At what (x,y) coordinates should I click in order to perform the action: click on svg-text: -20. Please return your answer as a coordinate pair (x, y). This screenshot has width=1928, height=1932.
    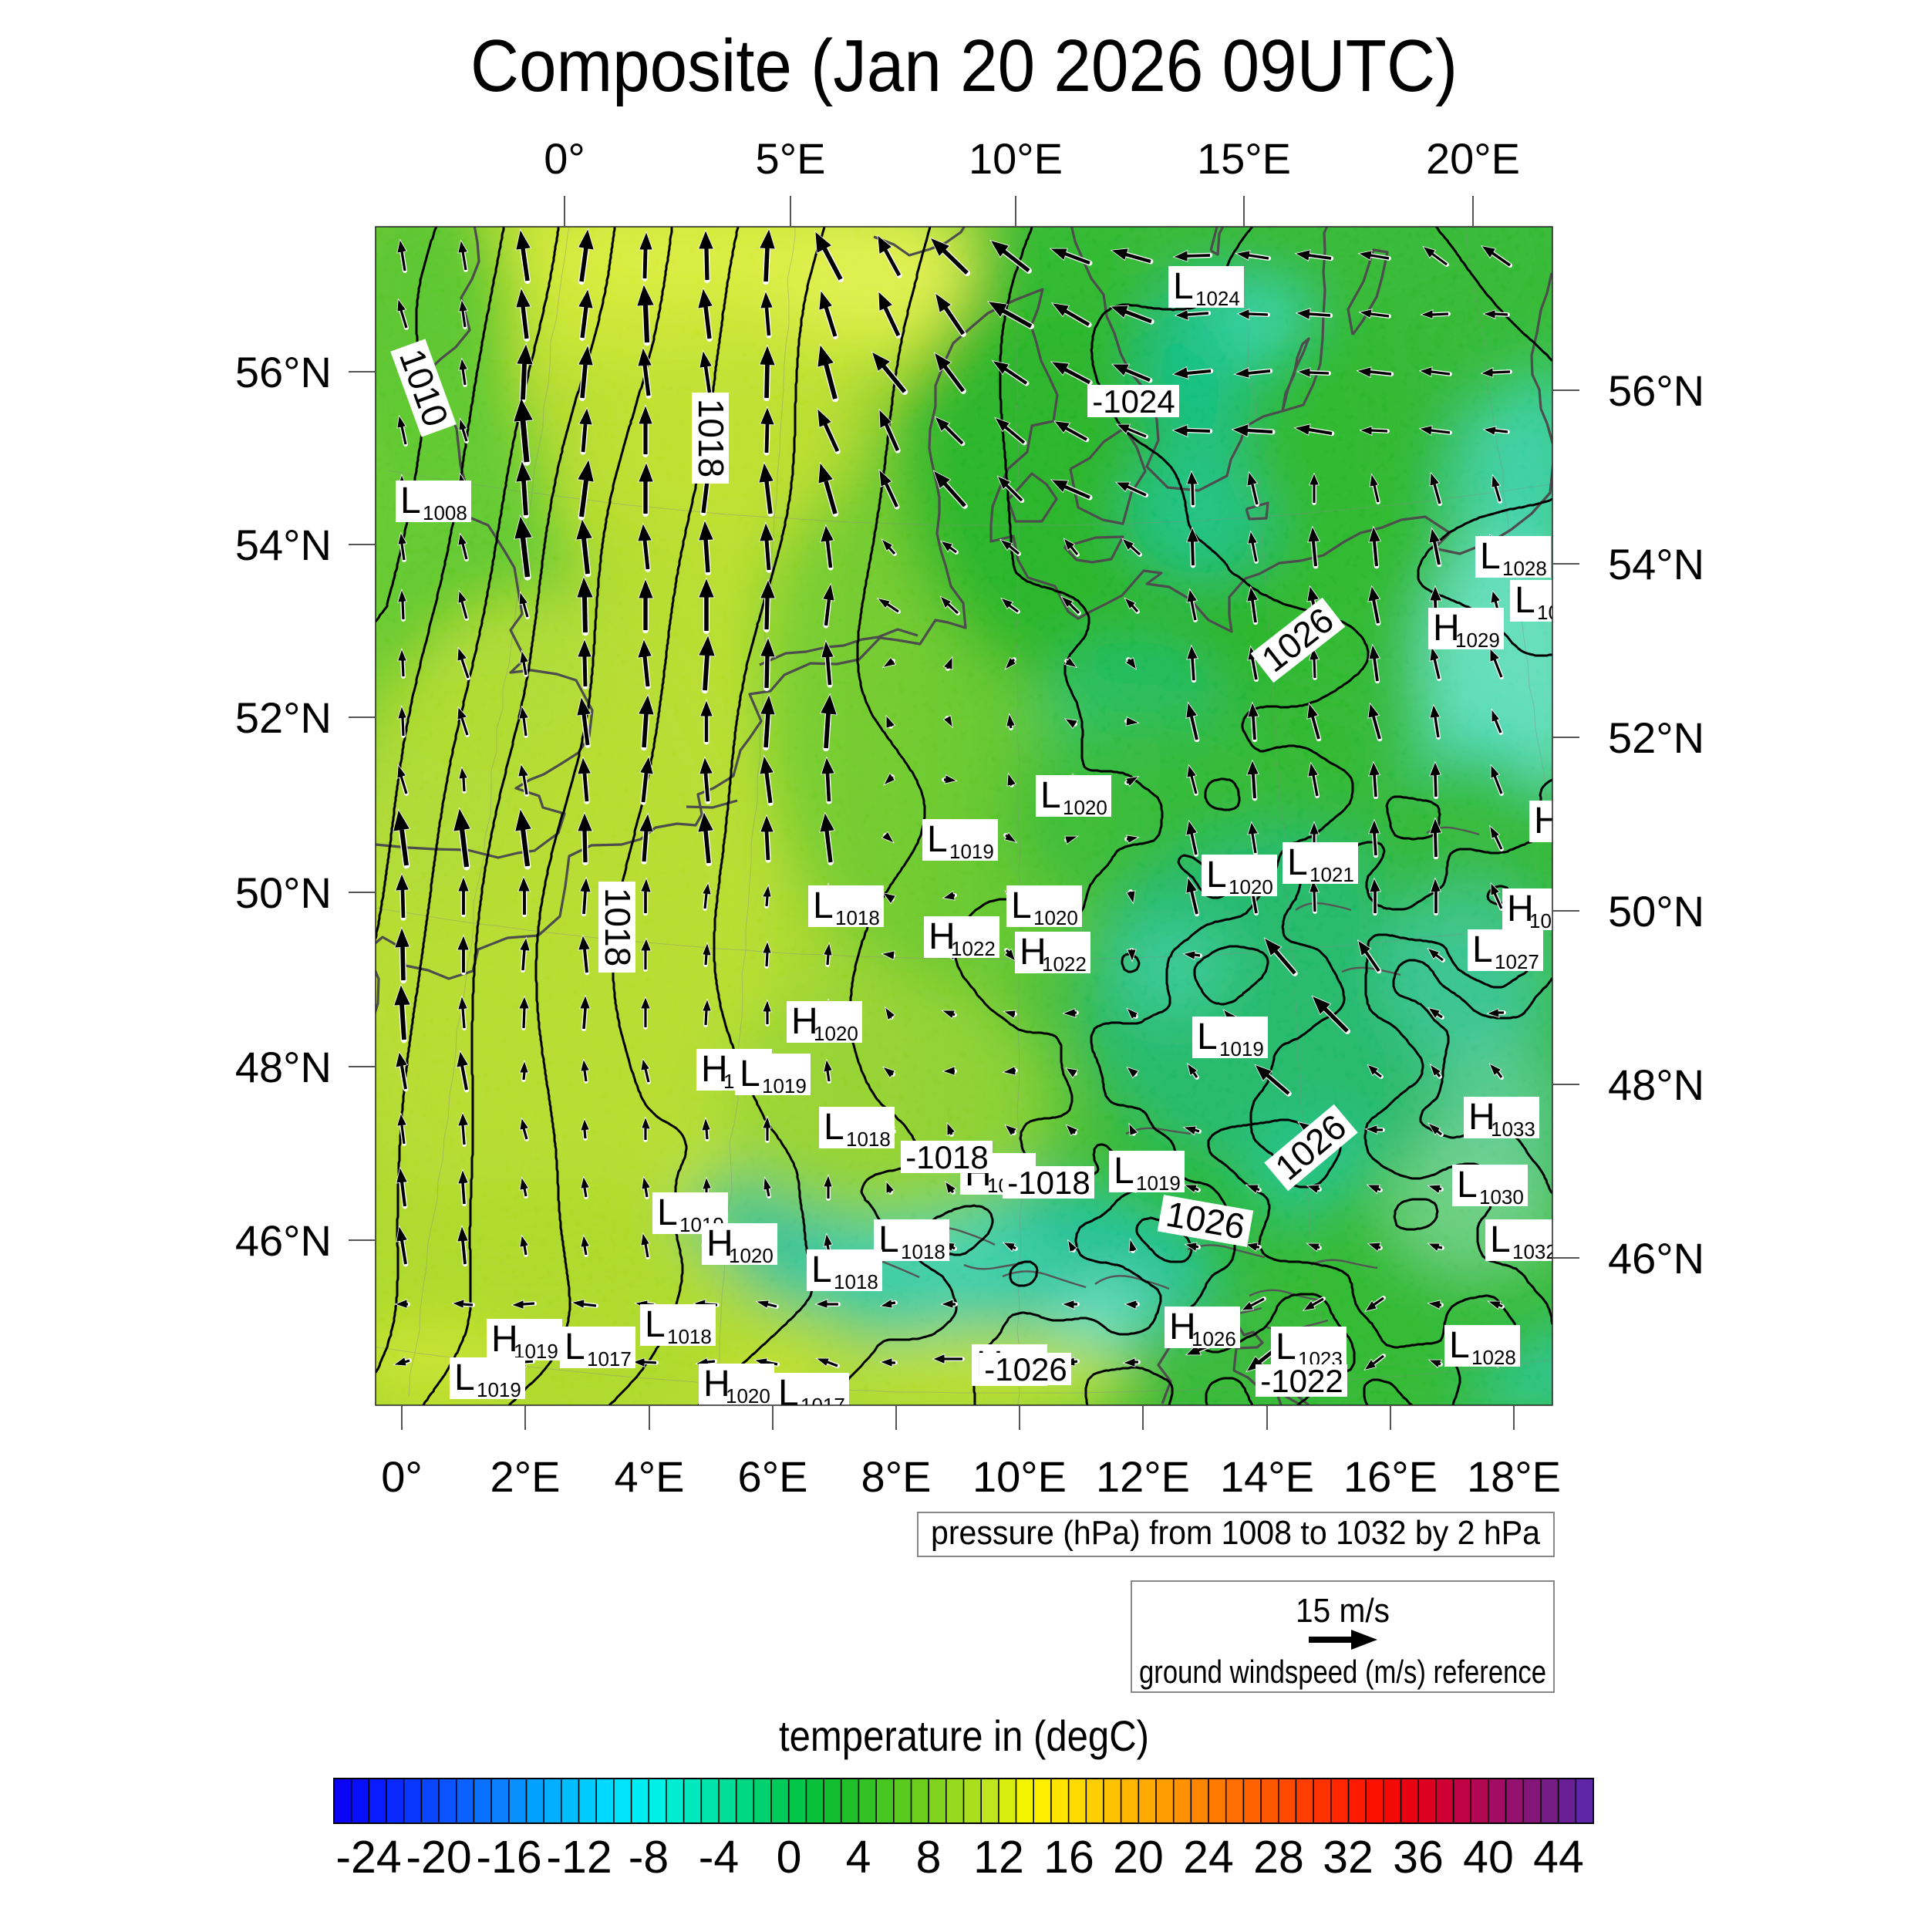
    Looking at the image, I should click on (438, 1857).